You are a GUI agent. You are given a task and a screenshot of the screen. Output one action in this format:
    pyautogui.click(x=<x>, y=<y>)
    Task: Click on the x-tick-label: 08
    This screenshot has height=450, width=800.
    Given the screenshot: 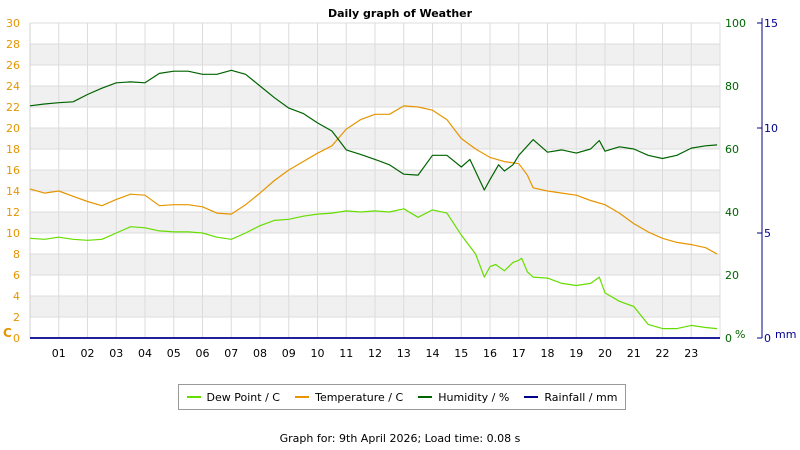 What is the action you would take?
    pyautogui.click(x=260, y=353)
    